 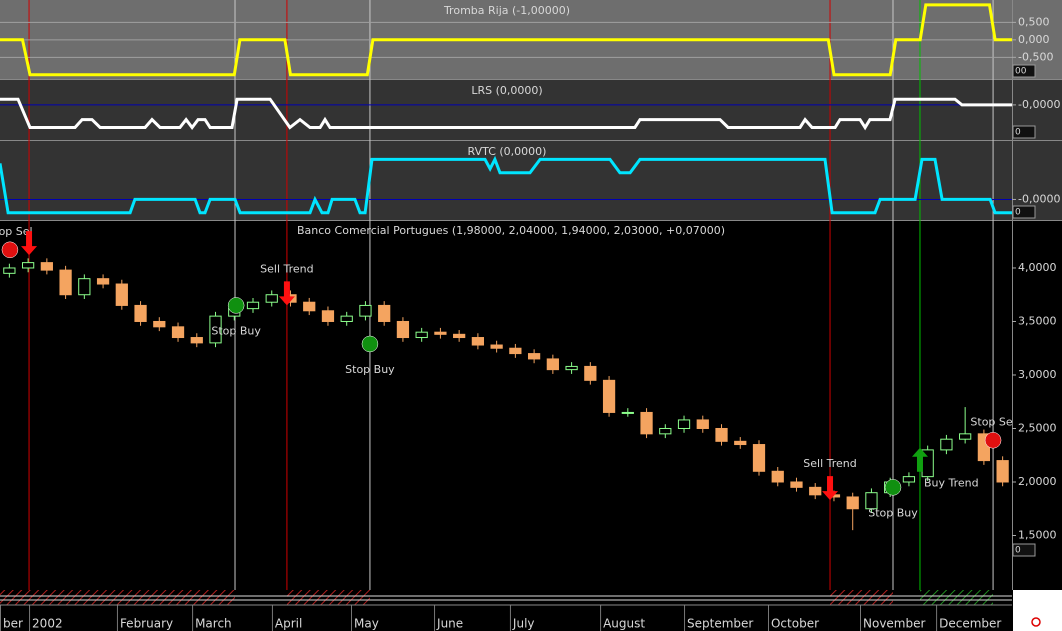 What do you see at coordinates (1035, 56) in the screenshot?
I see `y-tick-label: -0,500` at bounding box center [1035, 56].